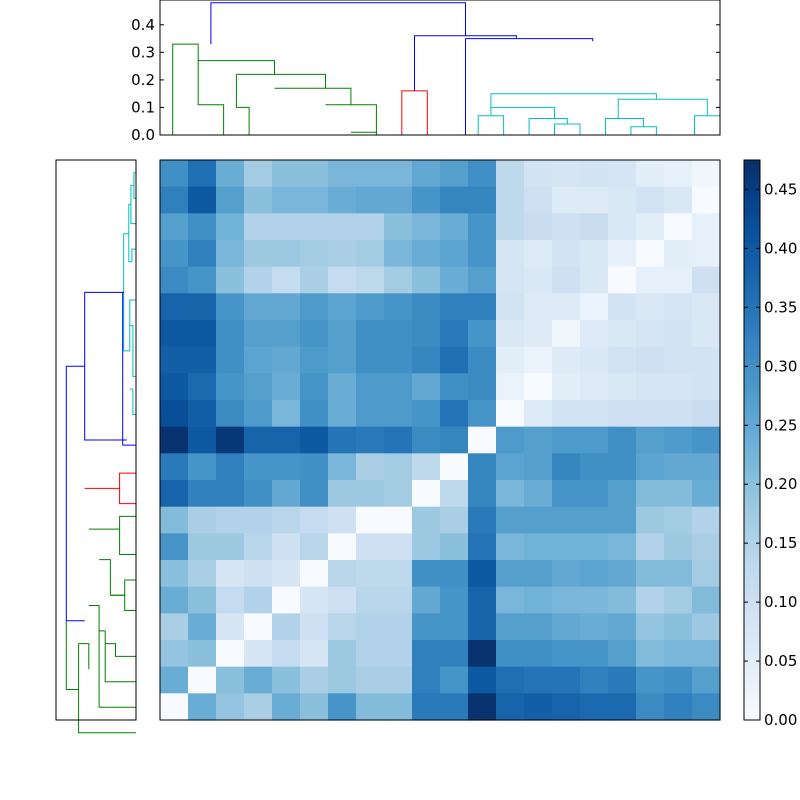 Image resolution: width=800 pixels, height=800 pixels. I want to click on left-dendrogram-links, so click(101, 453).